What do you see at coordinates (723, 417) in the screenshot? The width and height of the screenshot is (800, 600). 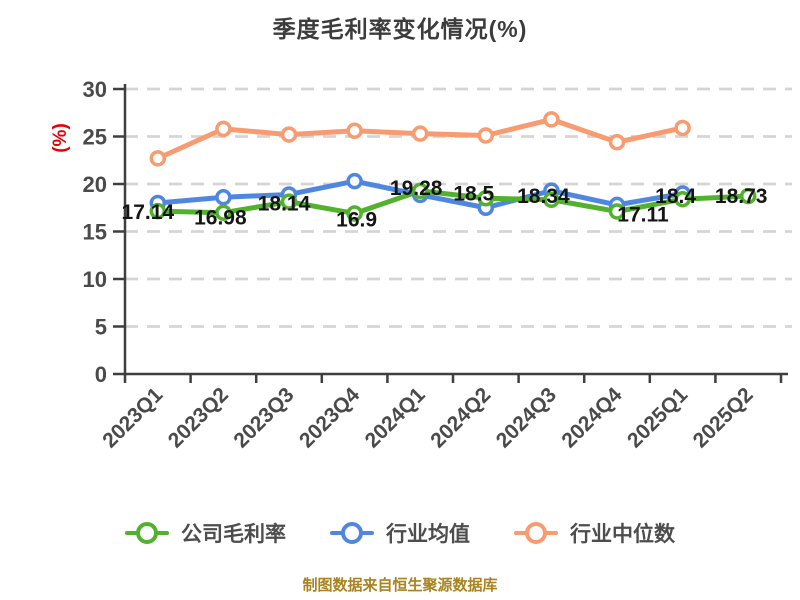 I see `x-tick-label: 2025Q2` at bounding box center [723, 417].